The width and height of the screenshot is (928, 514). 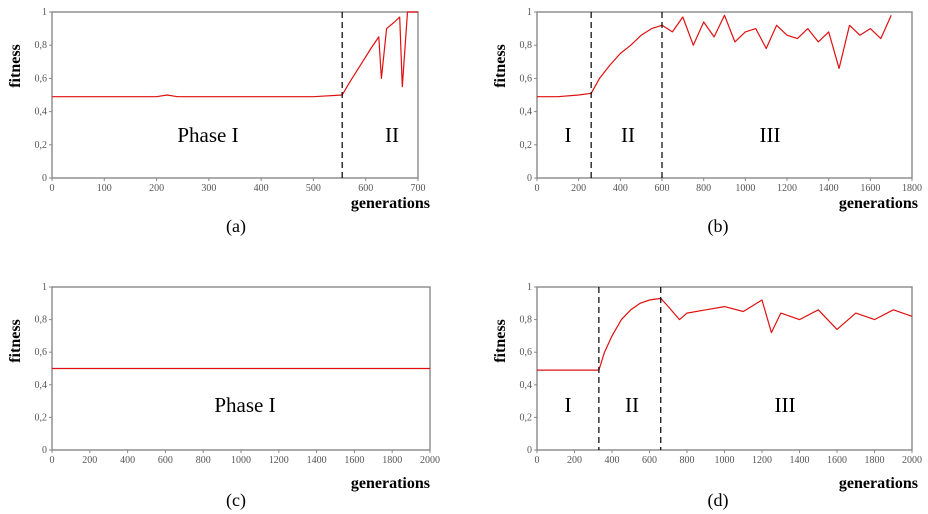 What do you see at coordinates (418, 188) in the screenshot?
I see `x-tick-label: 700` at bounding box center [418, 188].